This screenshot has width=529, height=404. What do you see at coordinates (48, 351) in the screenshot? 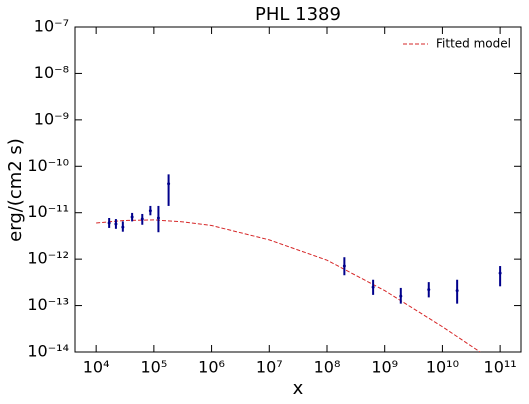
I see `y-tick-label: 10⁻¹⁴` at bounding box center [48, 351].